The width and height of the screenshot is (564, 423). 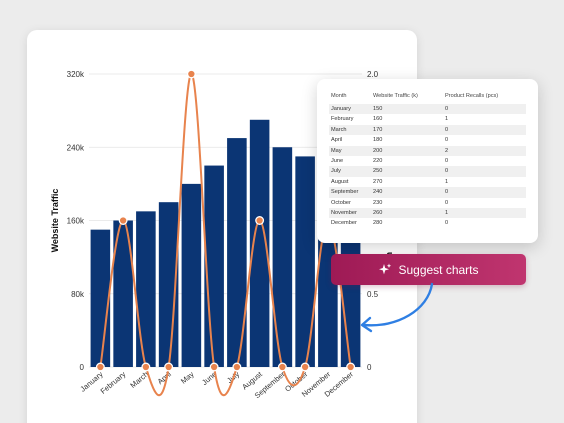 I want to click on table-cell: July, so click(x=350, y=171).